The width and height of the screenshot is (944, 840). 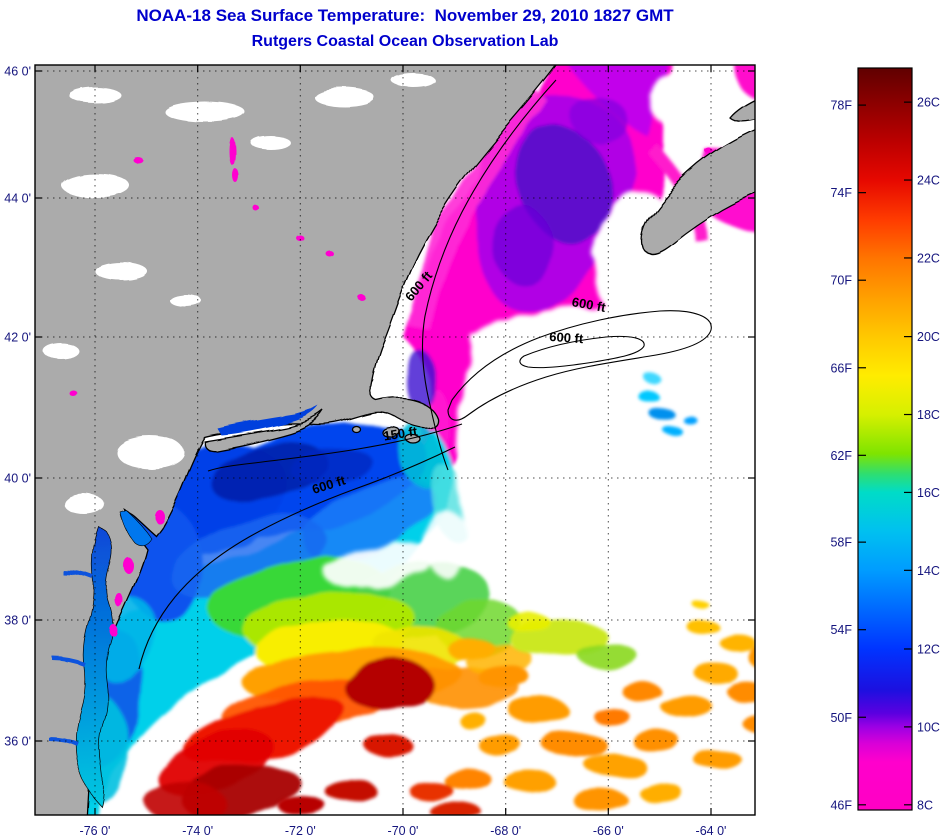 I want to click on longitude-tick-label: -72 0', so click(x=300, y=831).